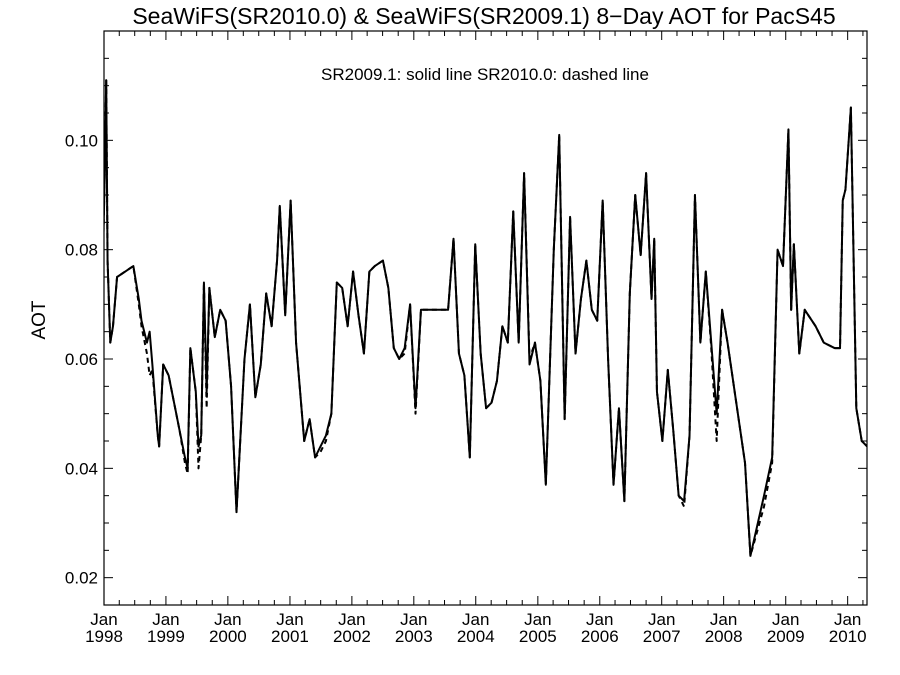 This screenshot has width=900, height=675. I want to click on y-tick-label: 0.08, so click(81, 250).